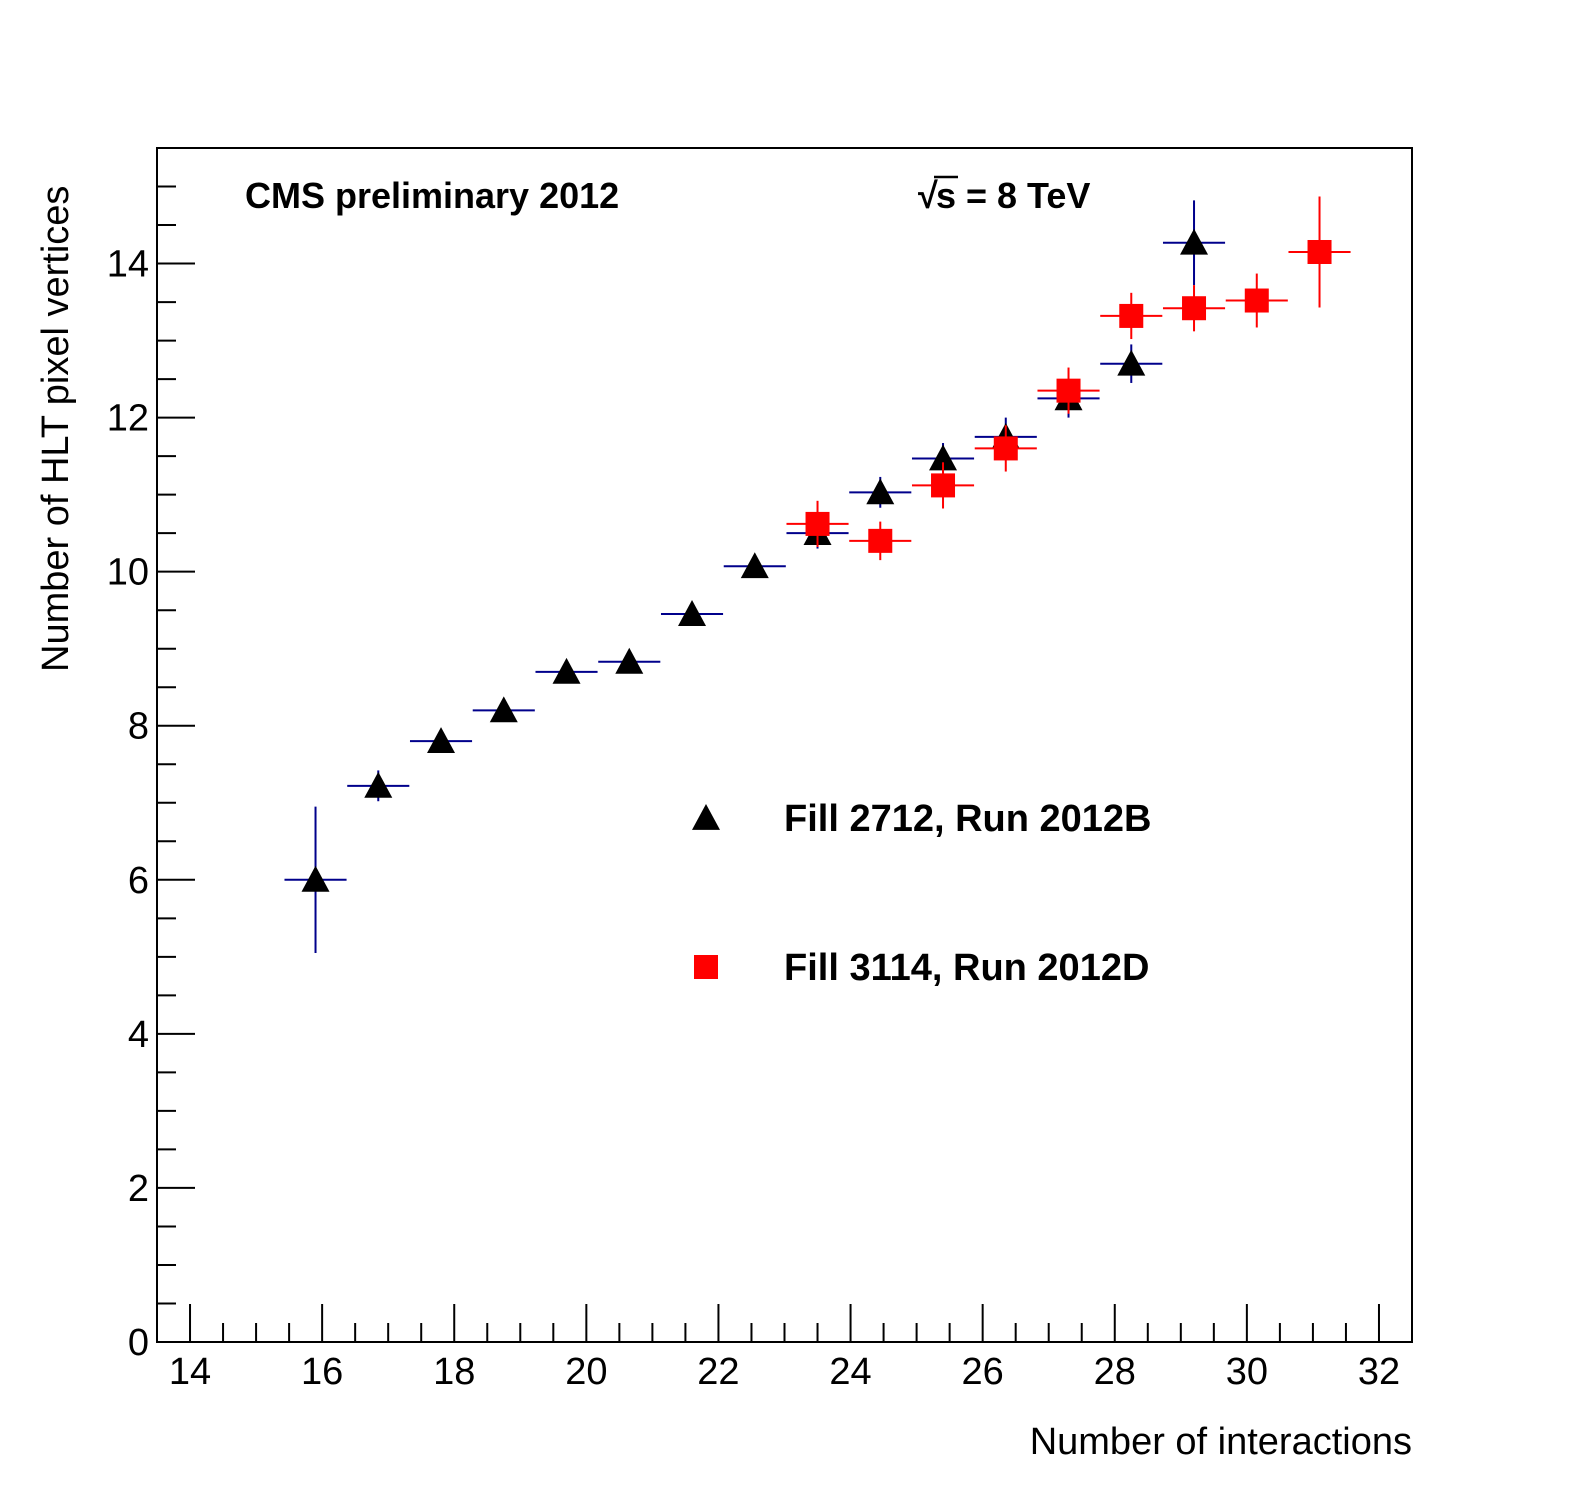 The width and height of the screenshot is (1574, 1497). I want to click on y-tick-label: 4, so click(138, 1035).